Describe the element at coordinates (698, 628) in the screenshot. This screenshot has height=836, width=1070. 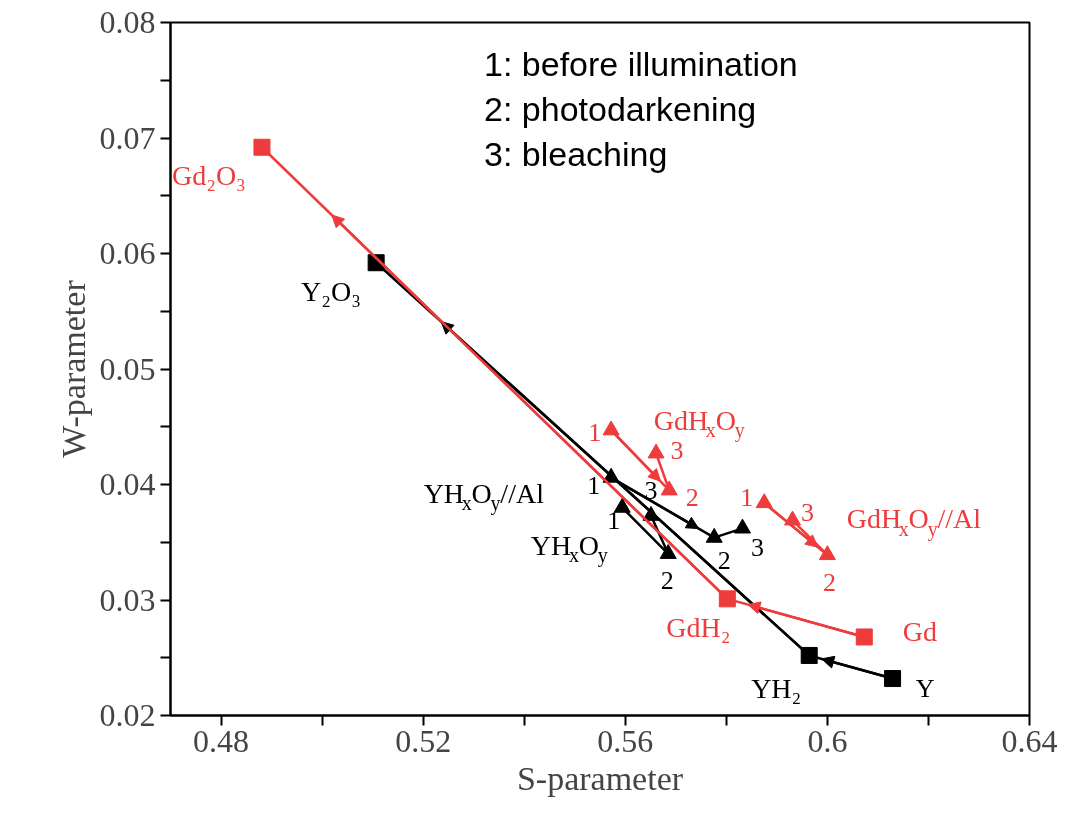
I see `annotation: GdH₂` at that location.